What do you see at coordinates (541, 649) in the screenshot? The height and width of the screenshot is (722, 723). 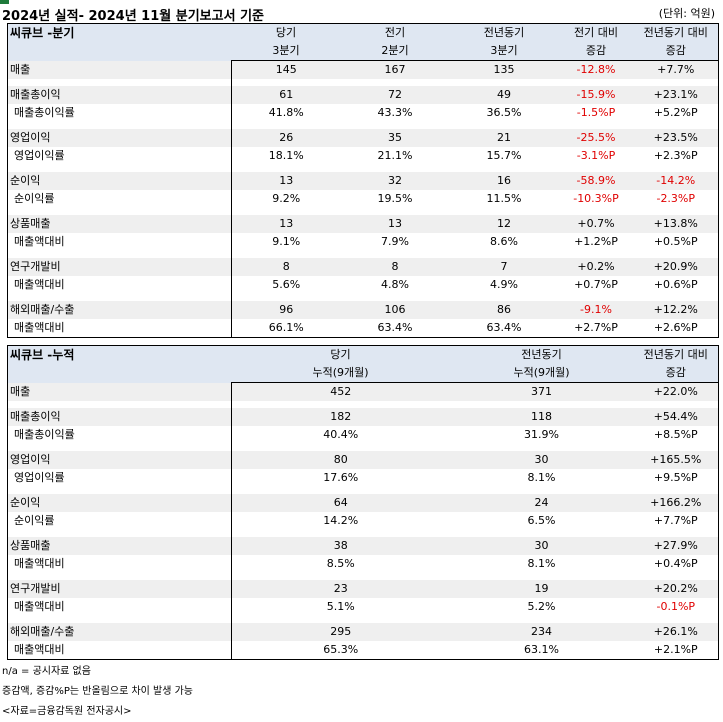 I see `table-cell: 63.1%` at bounding box center [541, 649].